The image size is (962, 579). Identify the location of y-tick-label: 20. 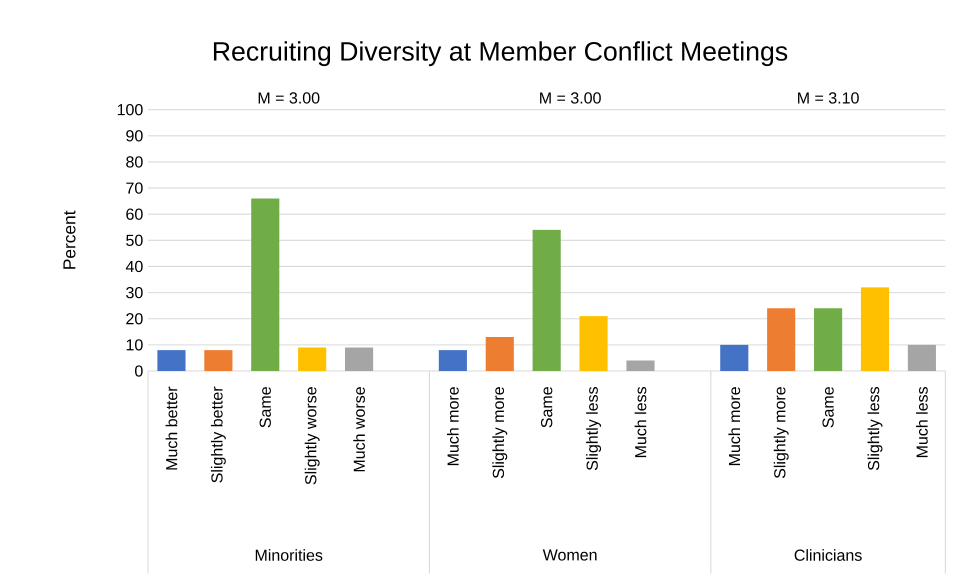
(134, 318).